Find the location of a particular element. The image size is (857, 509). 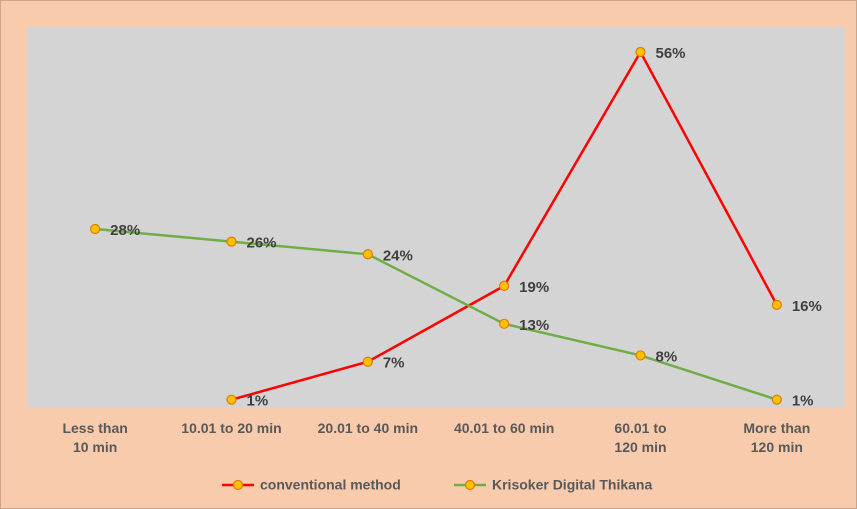

data-label: 28% is located at coordinates (125, 230).